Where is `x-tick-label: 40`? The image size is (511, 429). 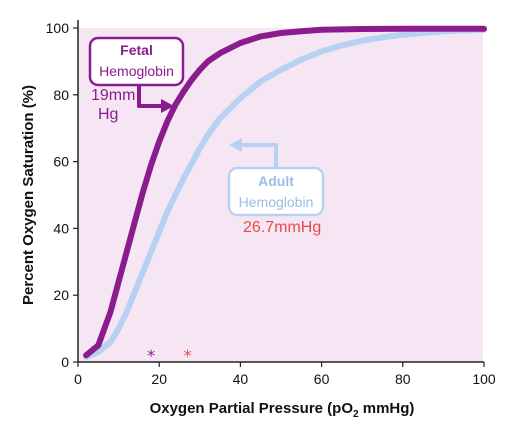
x-tick-label: 40 is located at coordinates (241, 379).